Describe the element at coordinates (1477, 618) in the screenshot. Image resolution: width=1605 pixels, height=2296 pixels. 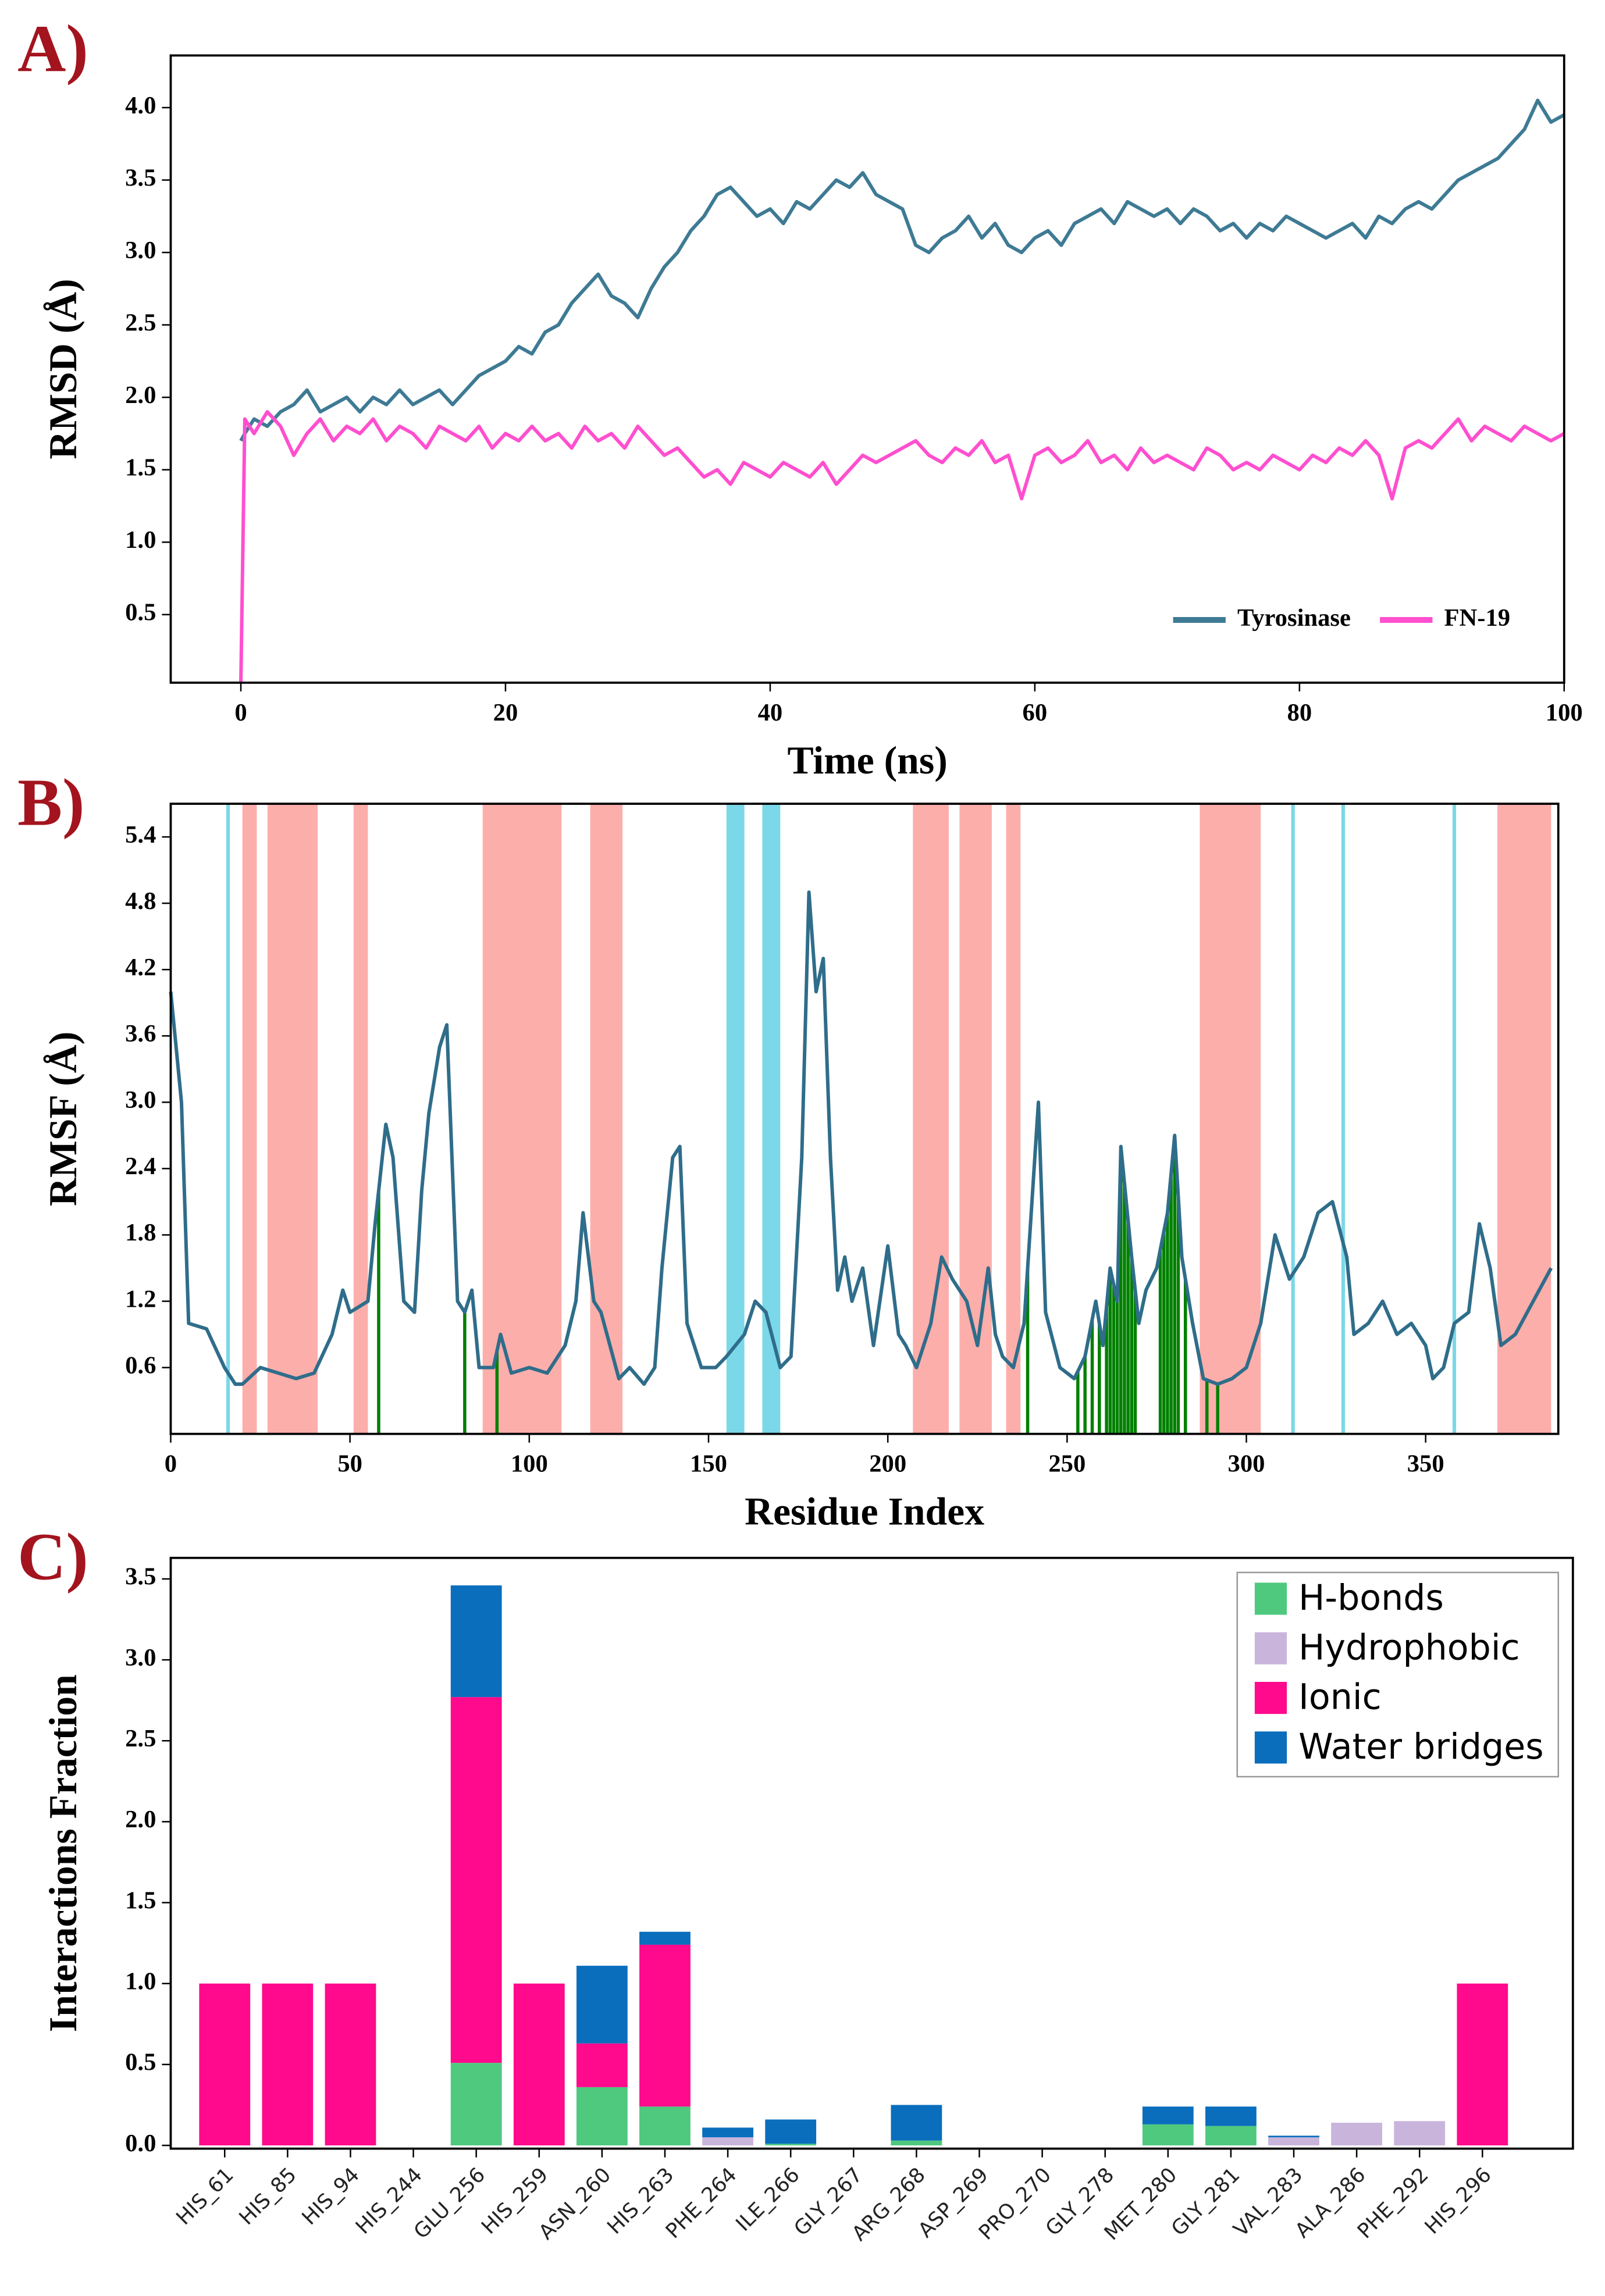
I see `legend-label: FN-19` at that location.